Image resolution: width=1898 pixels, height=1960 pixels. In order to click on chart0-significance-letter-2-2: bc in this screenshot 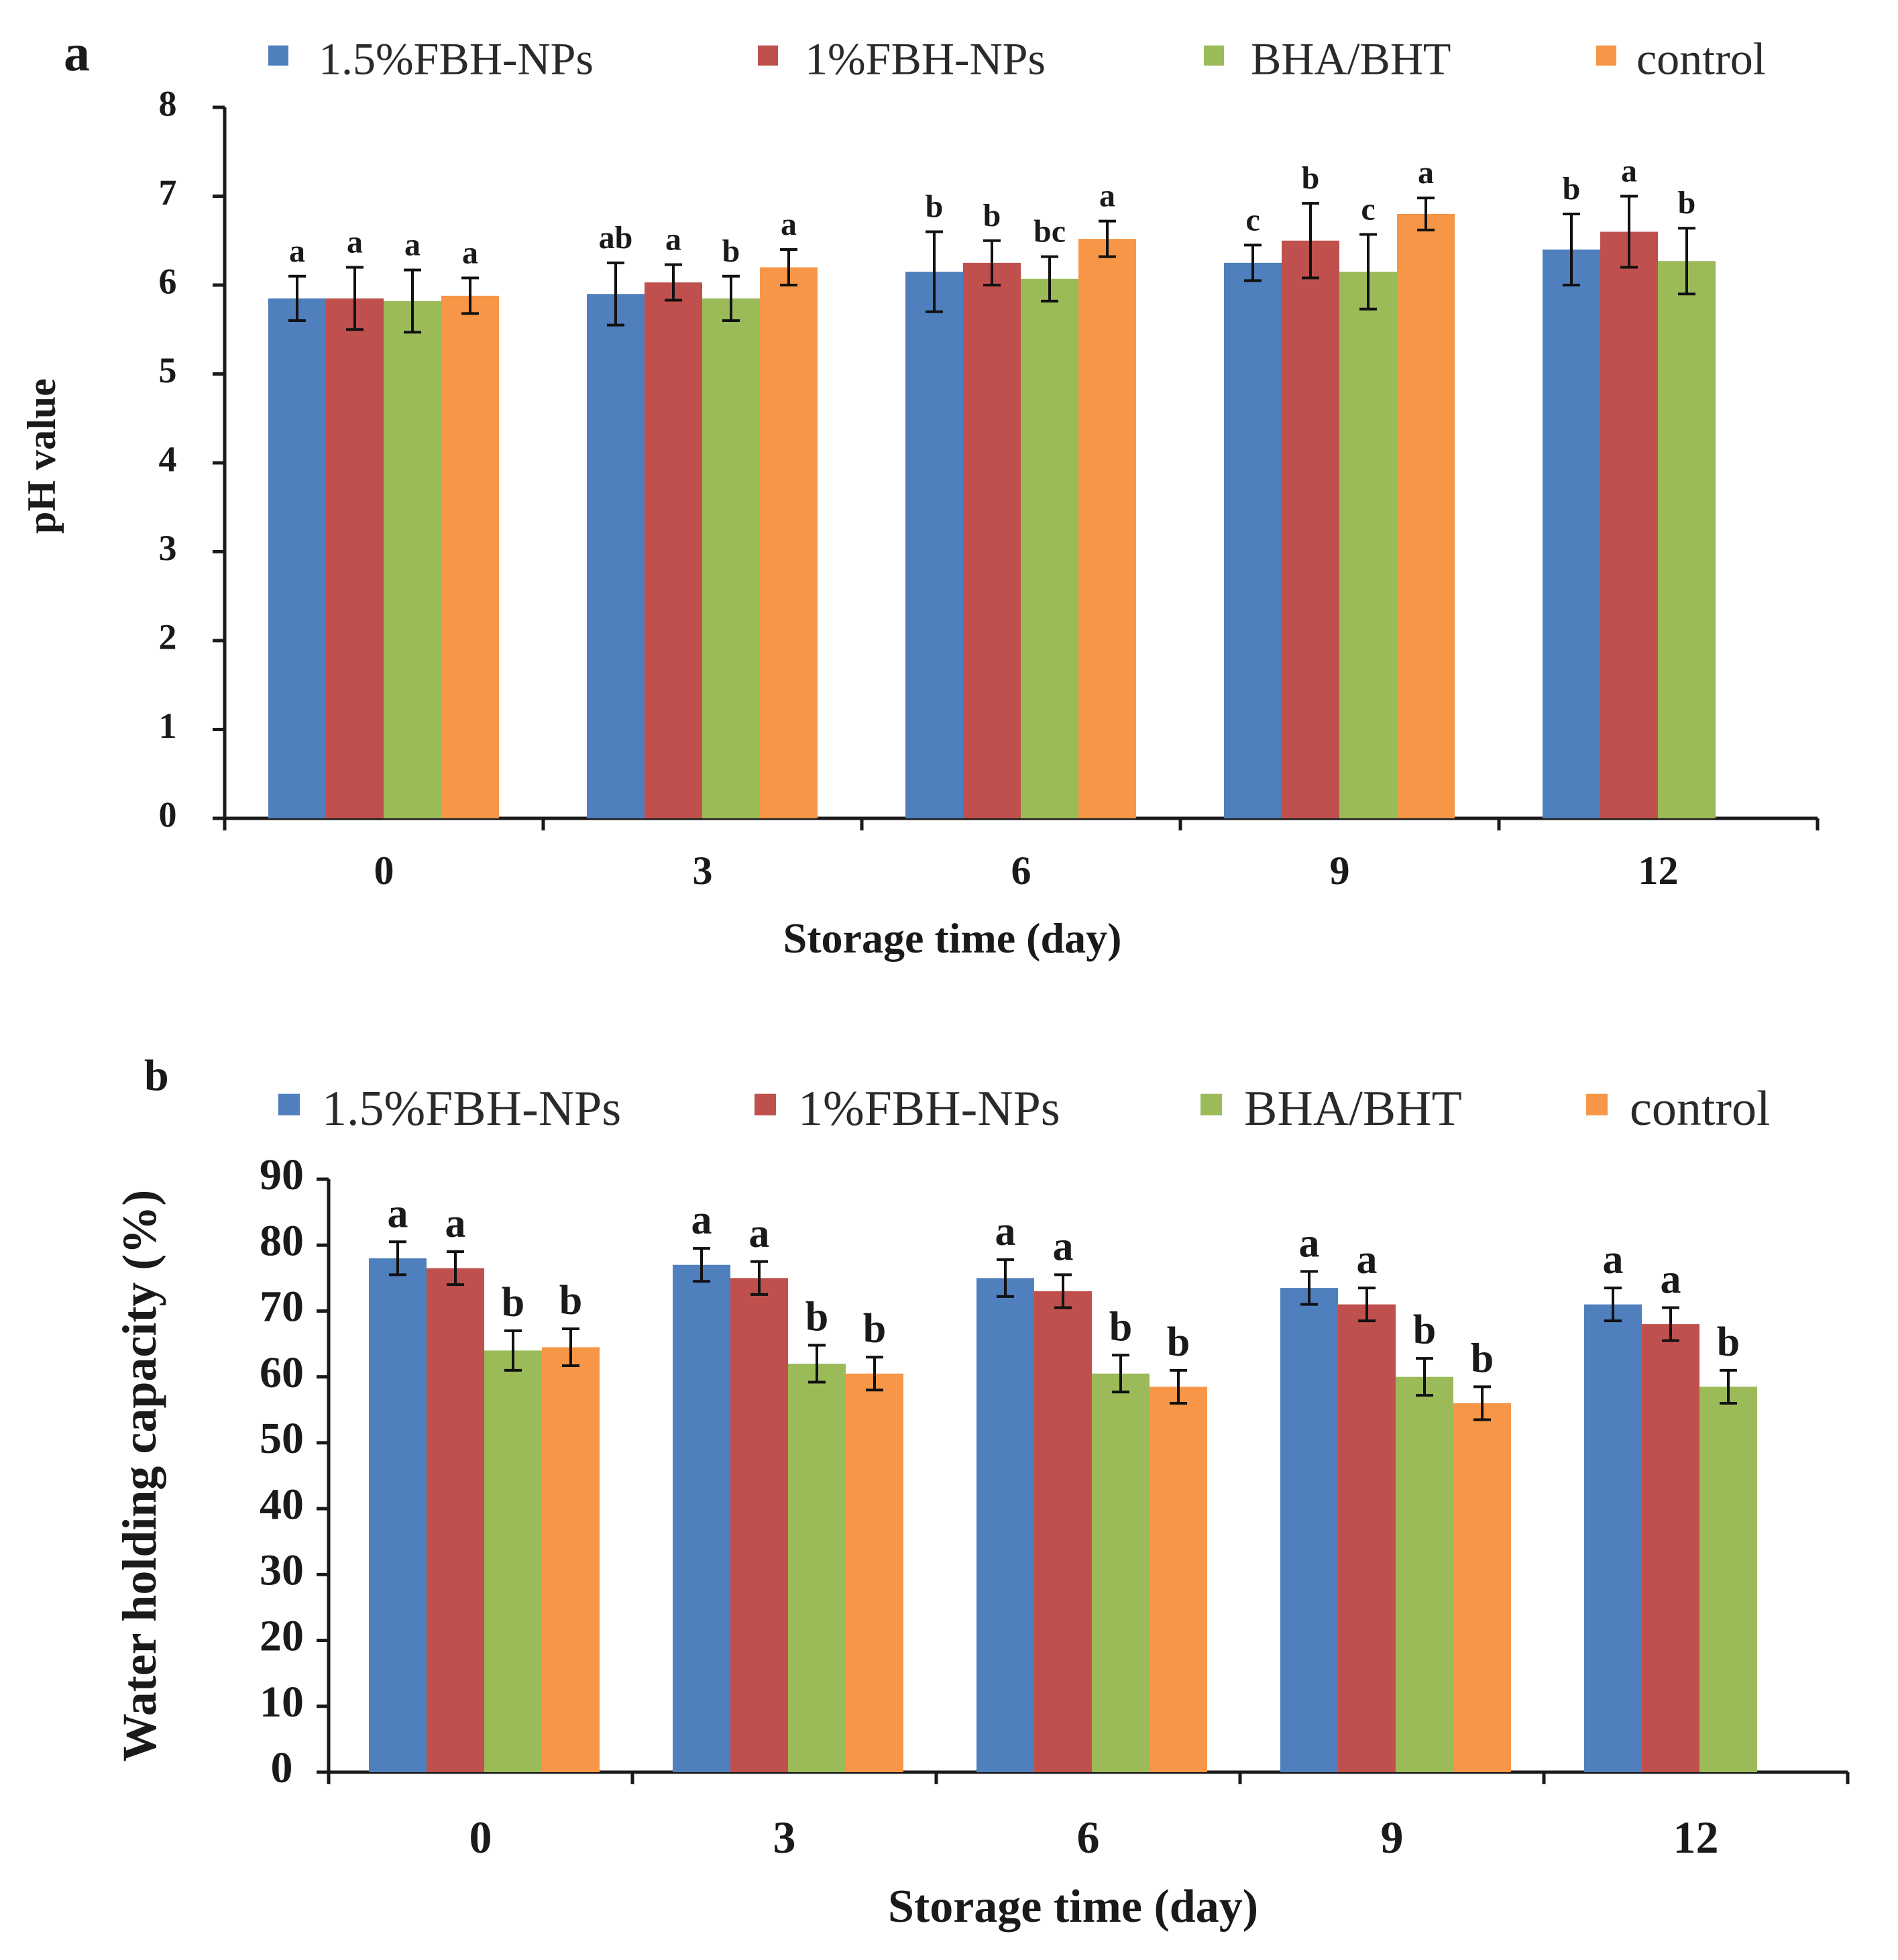, I will do `click(1050, 232)`.